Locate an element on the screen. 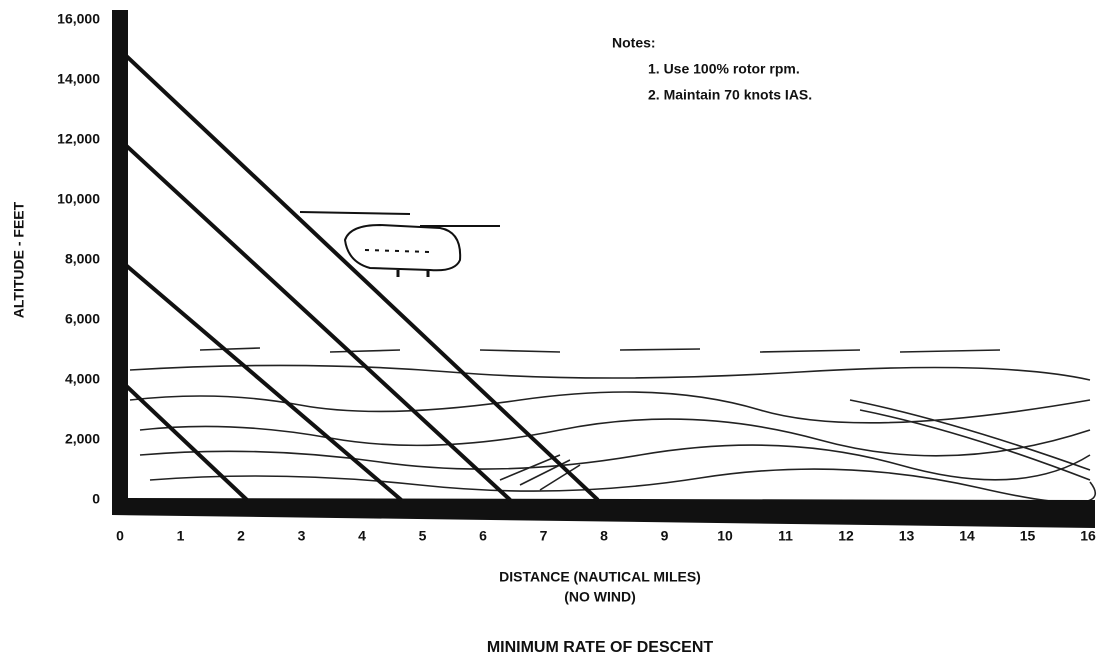 The image size is (1101, 659). x-tick-label: 10 is located at coordinates (725, 536).